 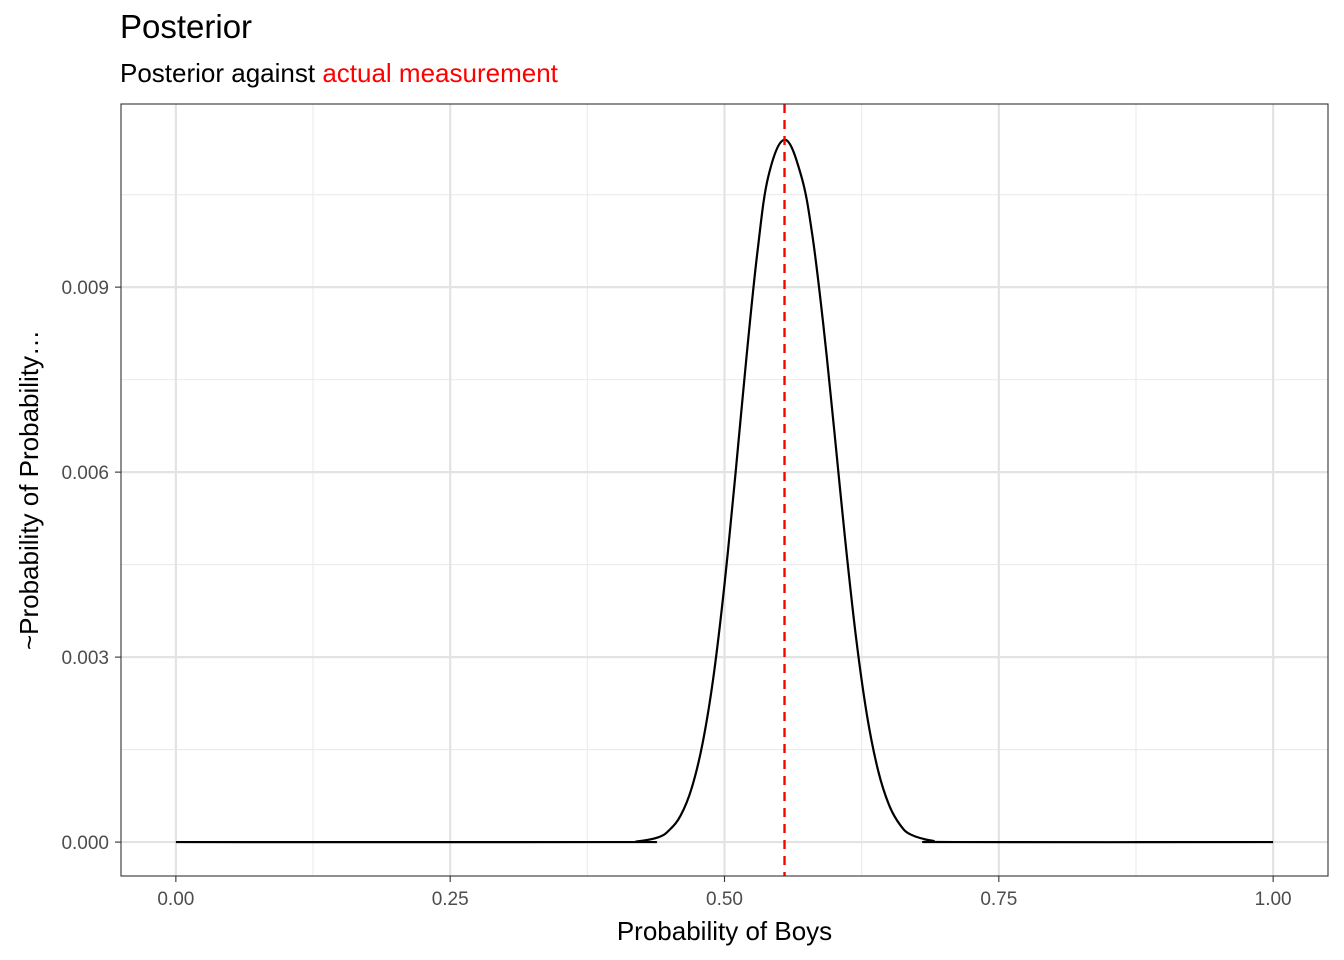 What do you see at coordinates (85, 658) in the screenshot?
I see `y-tick-label: 0.003` at bounding box center [85, 658].